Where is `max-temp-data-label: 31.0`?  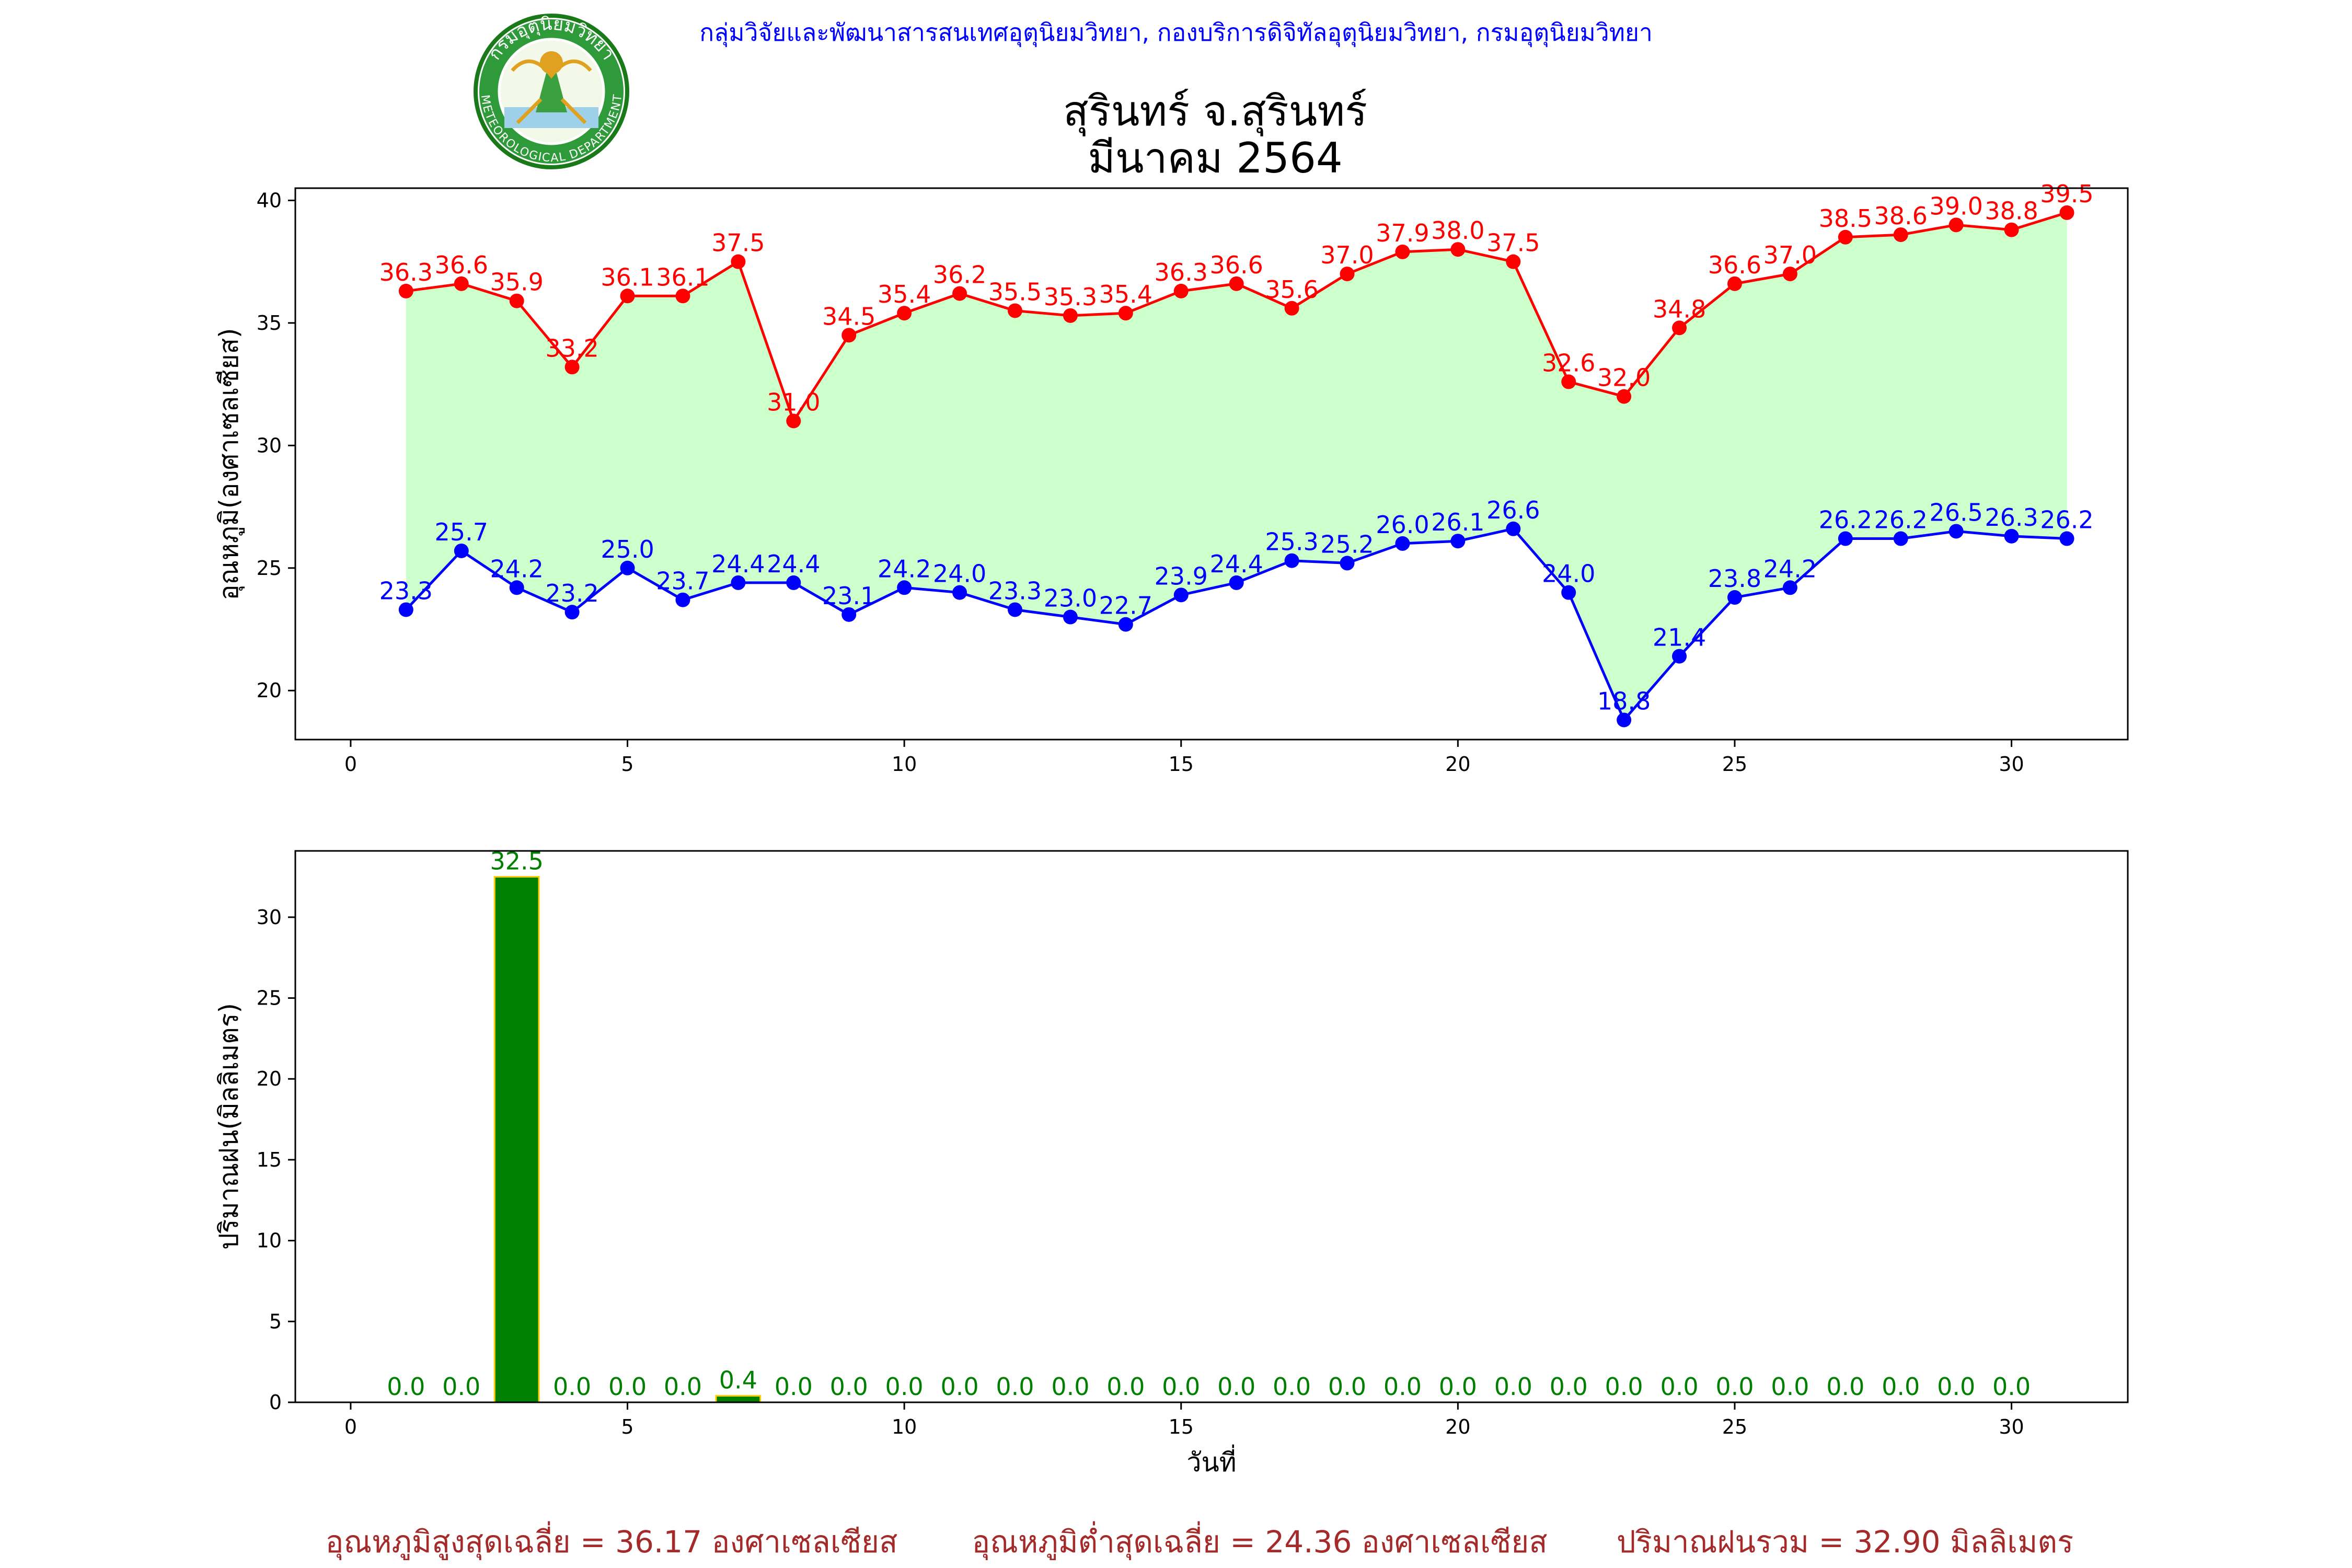 max-temp-data-label: 31.0 is located at coordinates (793, 402).